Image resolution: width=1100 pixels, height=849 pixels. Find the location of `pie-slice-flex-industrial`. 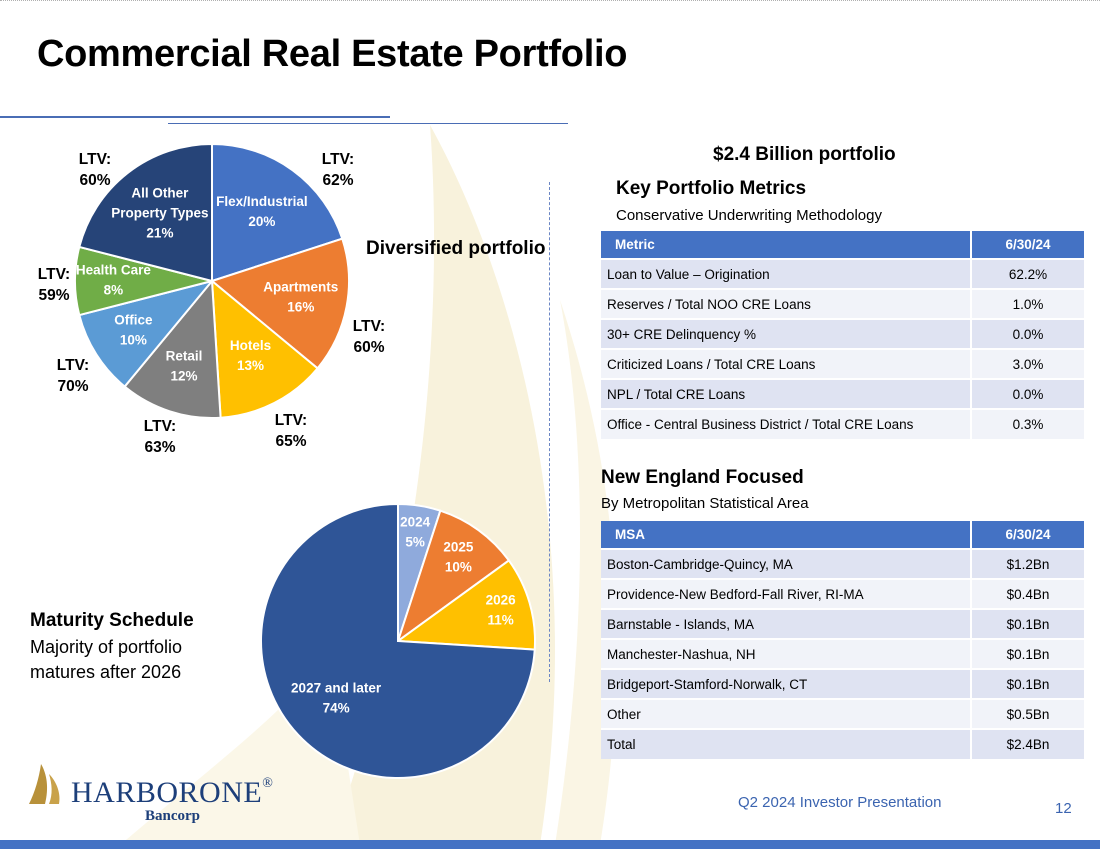

pie-slice-flex-industrial is located at coordinates (277, 212).